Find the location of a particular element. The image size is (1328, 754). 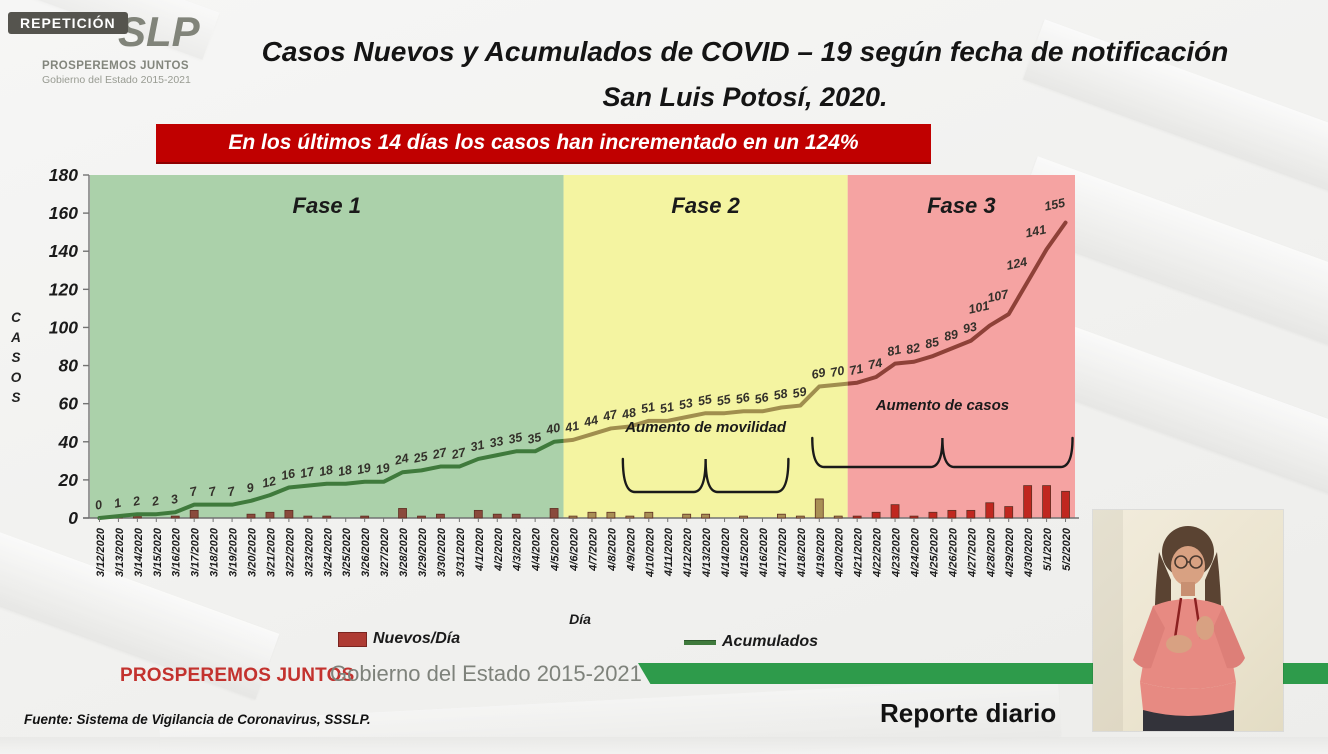

svg-text: 69 is located at coordinates (818, 373).